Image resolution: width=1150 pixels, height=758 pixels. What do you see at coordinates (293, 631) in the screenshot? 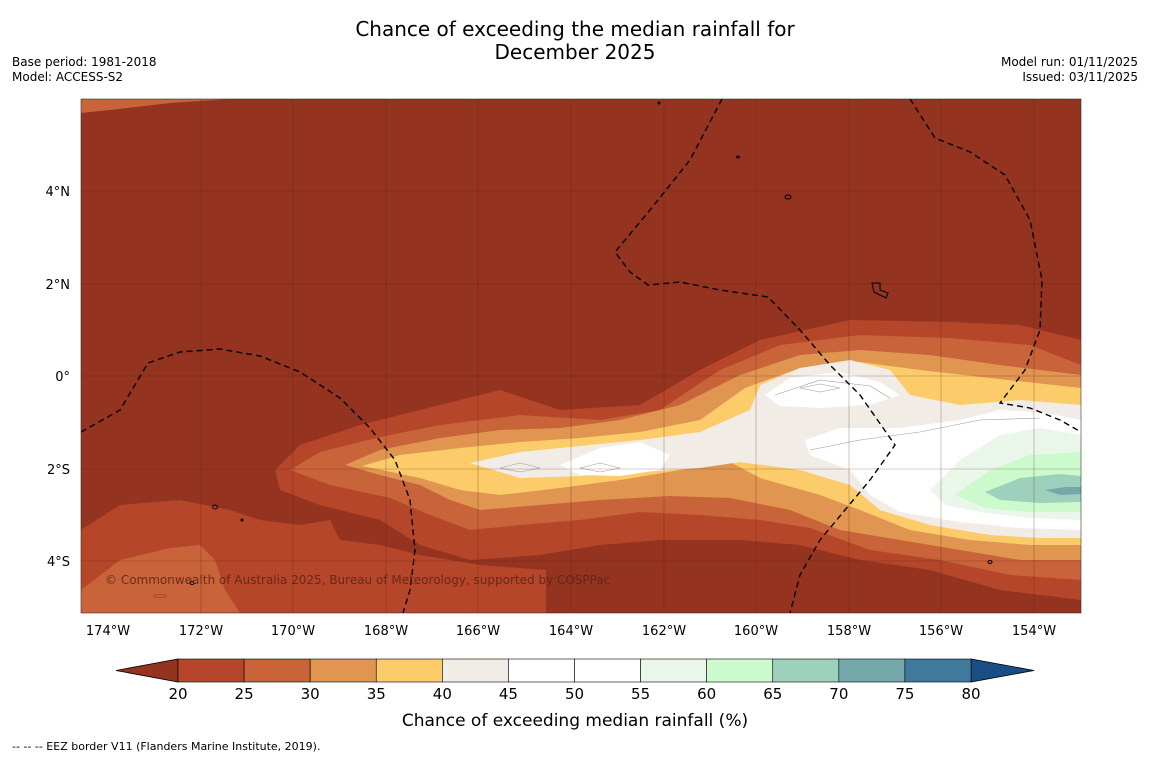
I see `lon-tick-label: 170°W` at bounding box center [293, 631].